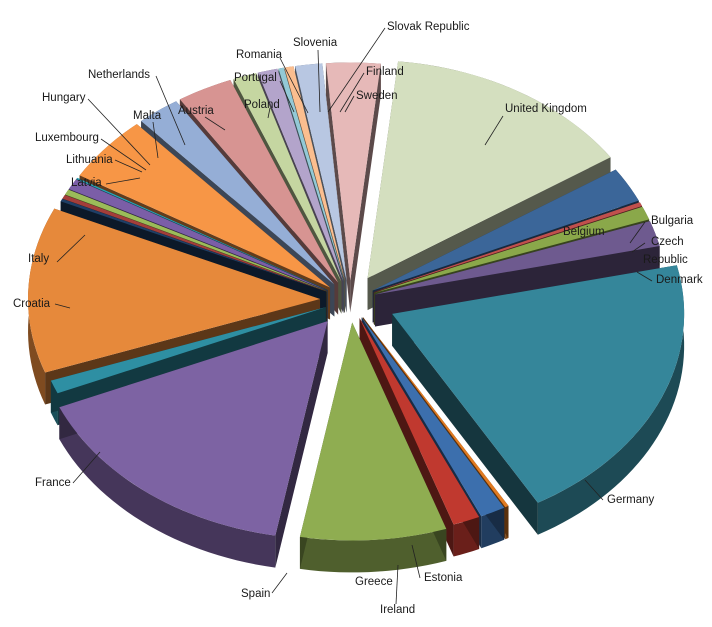  Describe the element at coordinates (546, 109) in the screenshot. I see `label-united-kingdom: United Kingdom` at that location.